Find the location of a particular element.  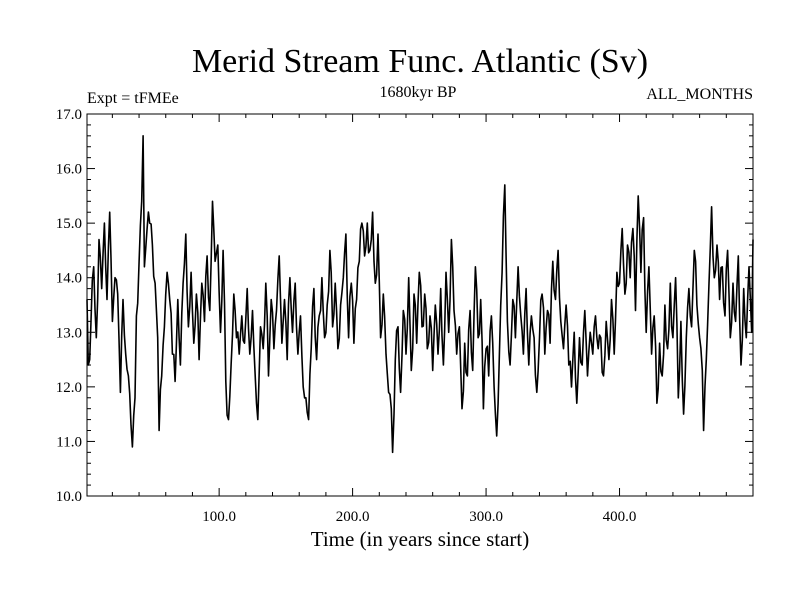

y-tick-label: 17.0 is located at coordinates (69, 115).